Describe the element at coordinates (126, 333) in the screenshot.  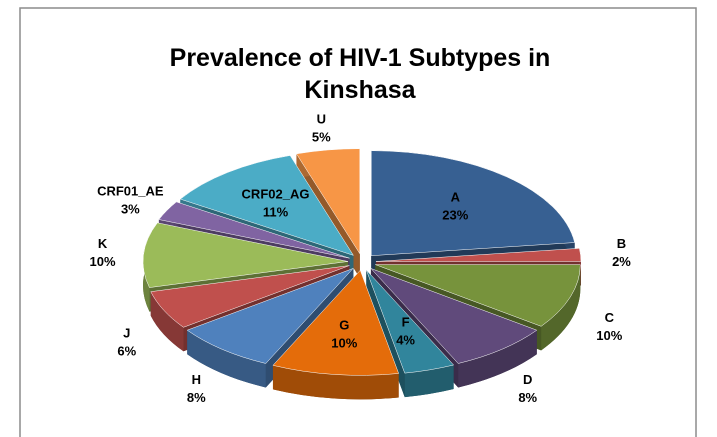
I see `category-label: J` at that location.